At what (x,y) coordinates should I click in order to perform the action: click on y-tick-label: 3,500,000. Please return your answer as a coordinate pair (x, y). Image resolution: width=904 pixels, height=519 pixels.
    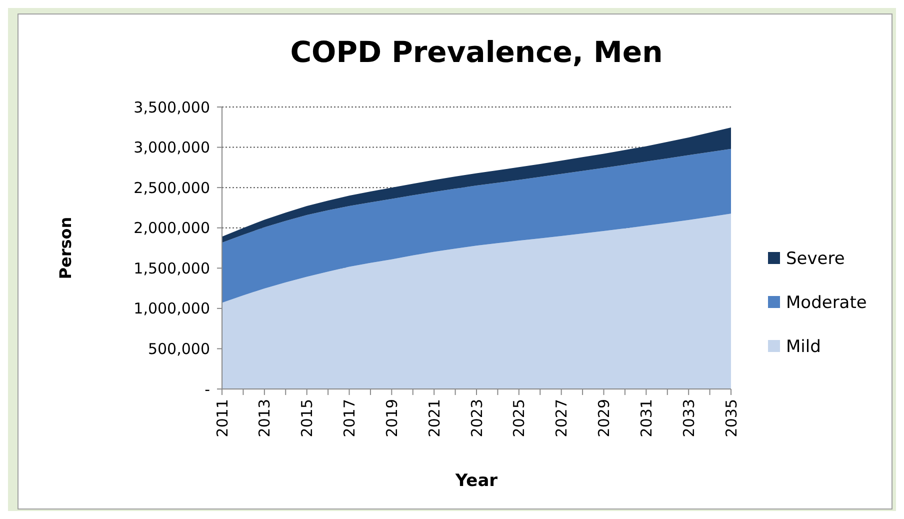
    Looking at the image, I should click on (172, 107).